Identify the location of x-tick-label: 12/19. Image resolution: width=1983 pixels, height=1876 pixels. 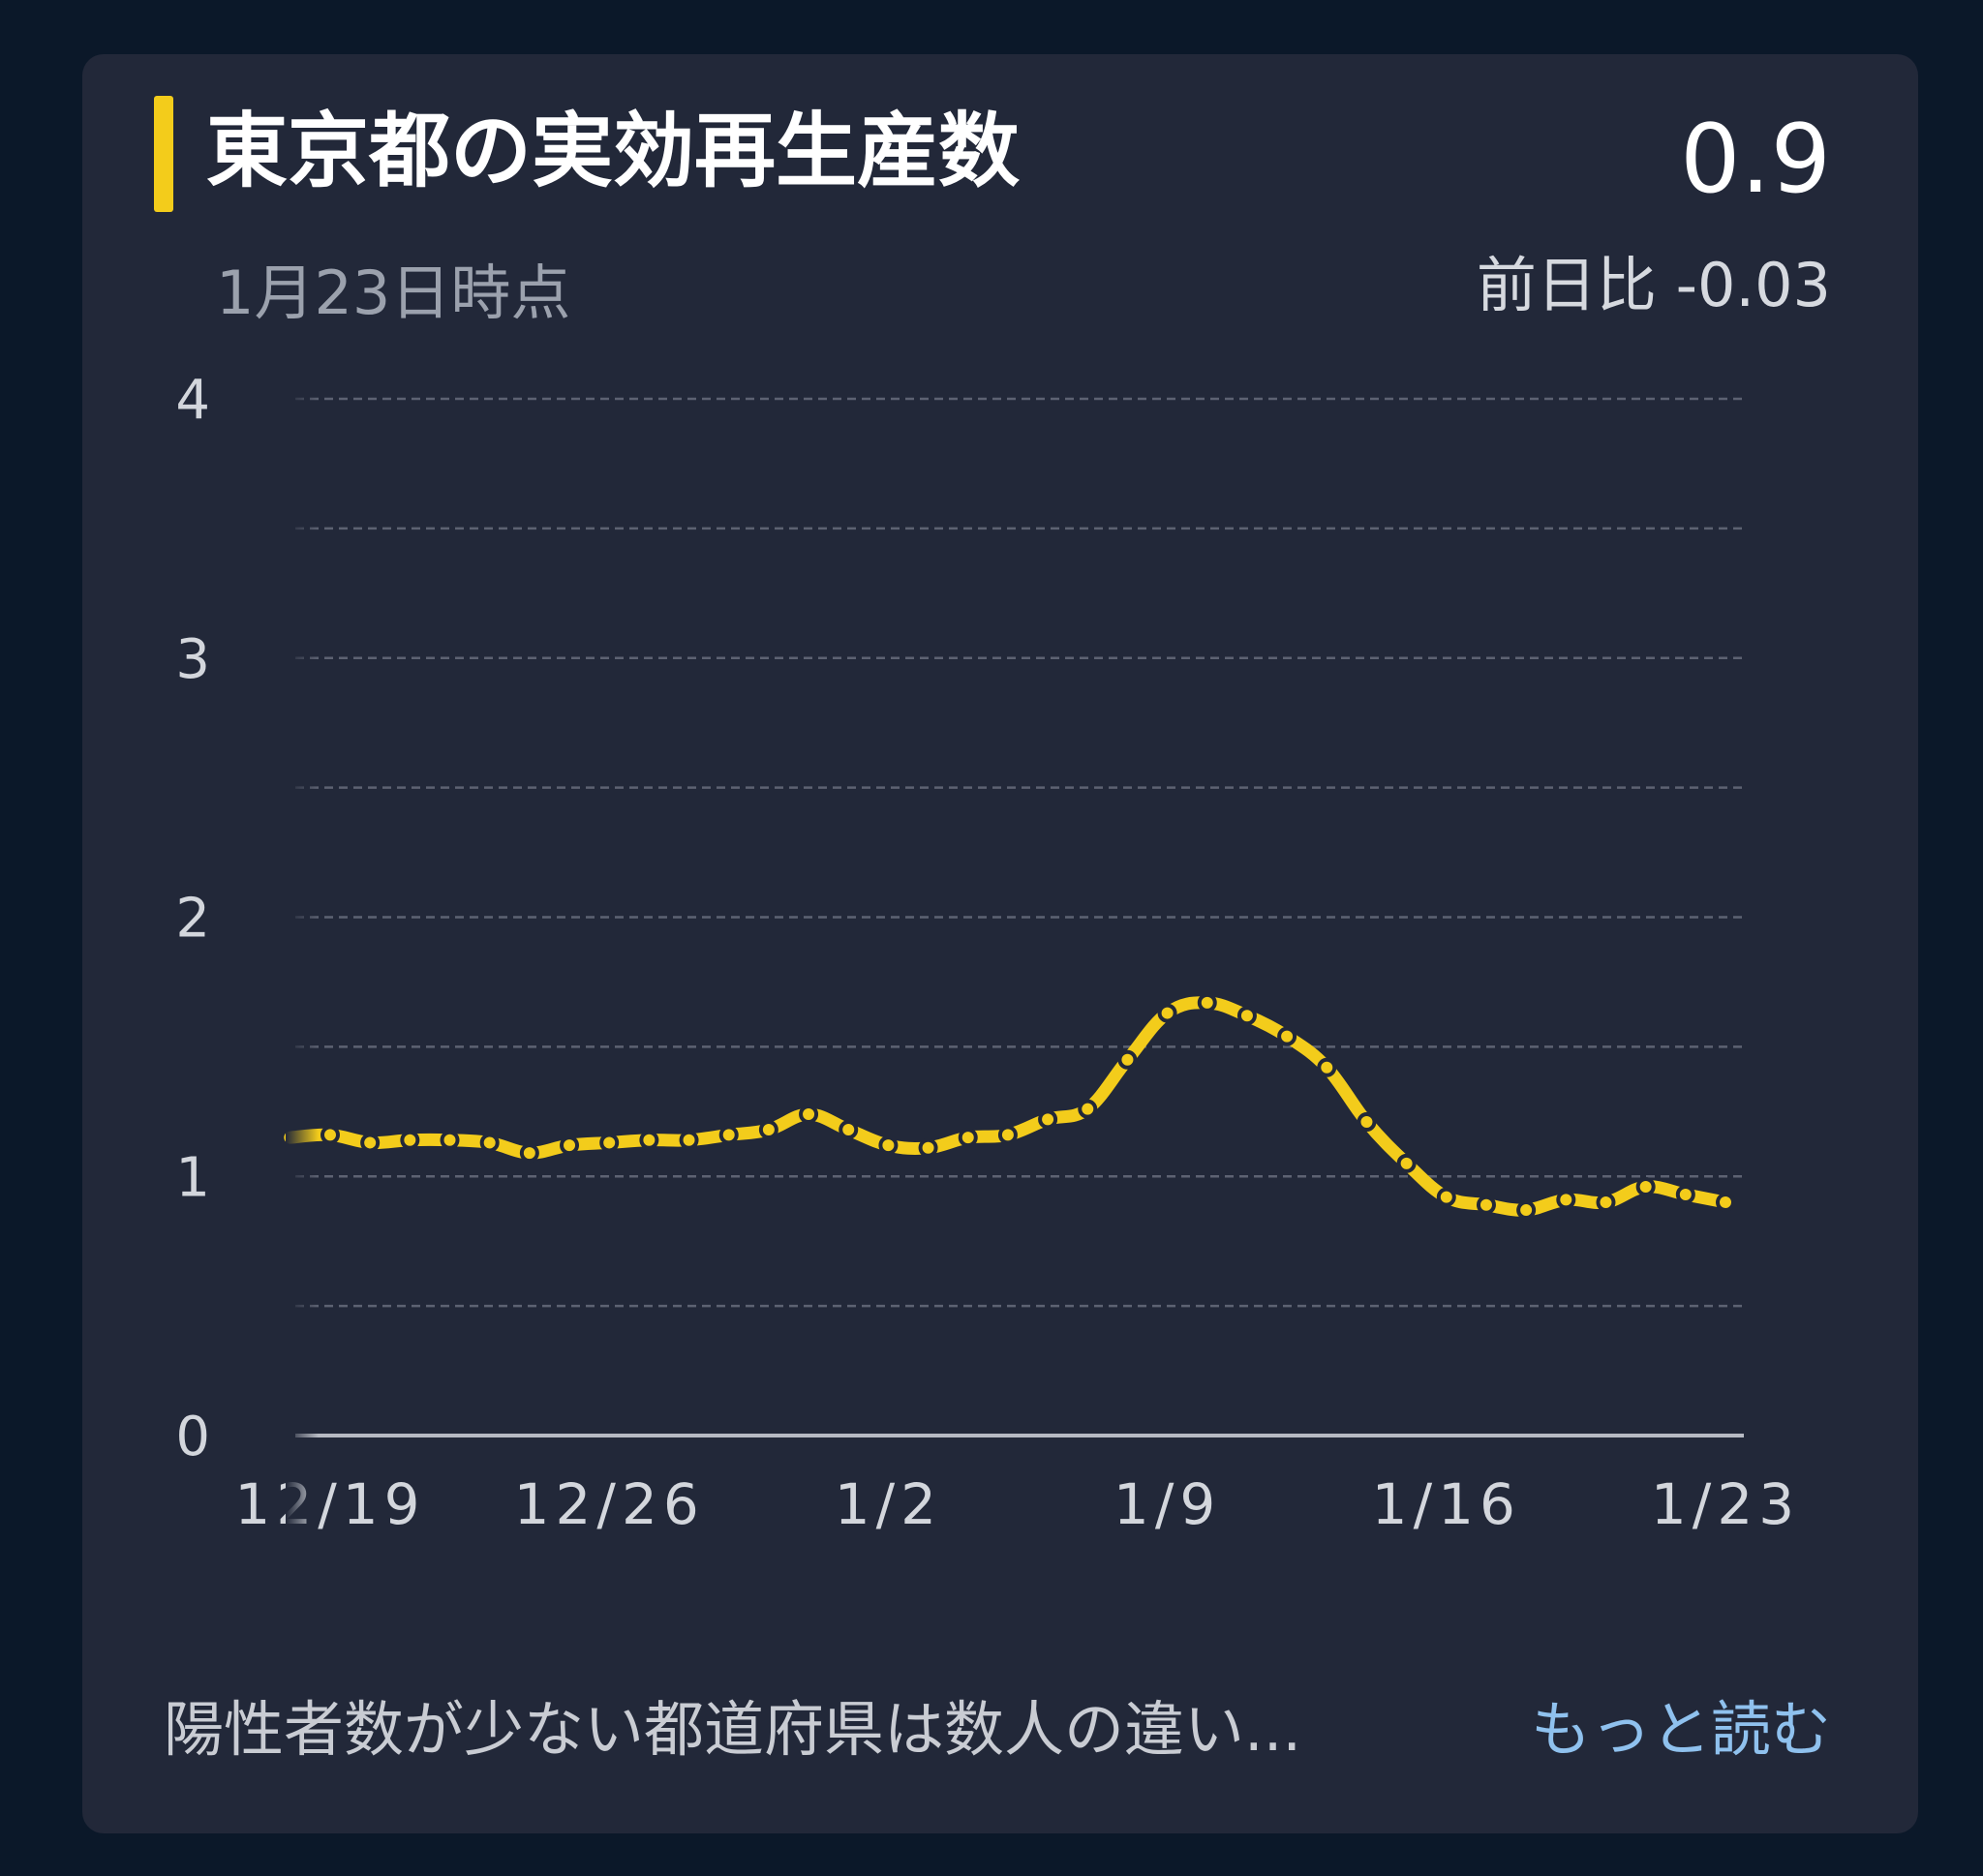
(329, 1504).